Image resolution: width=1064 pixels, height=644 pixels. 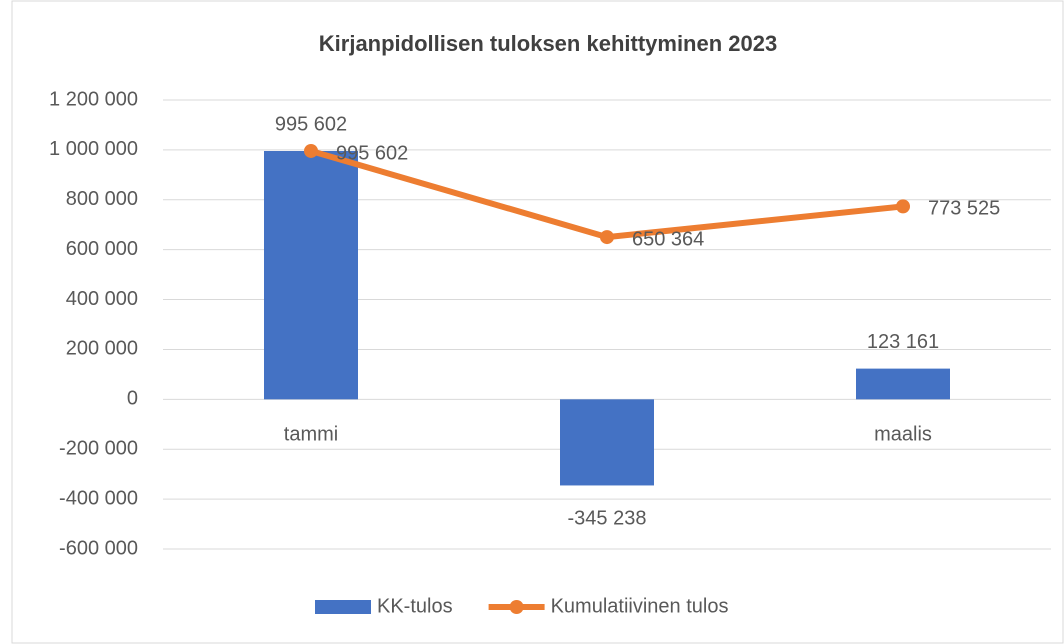 I want to click on data-label: 650 364, so click(x=668, y=239).